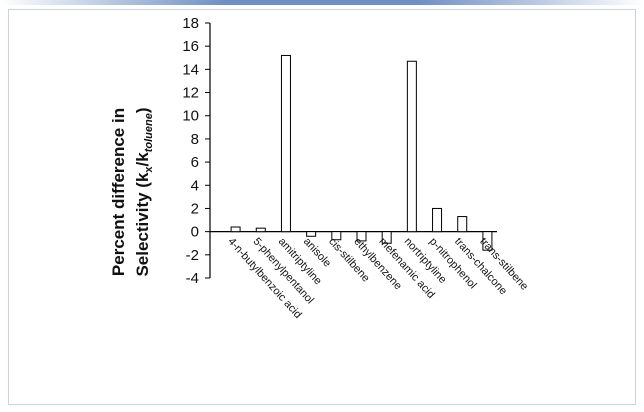 Image resolution: width=644 pixels, height=412 pixels. What do you see at coordinates (195, 185) in the screenshot?
I see `y-tick-label: 4` at bounding box center [195, 185].